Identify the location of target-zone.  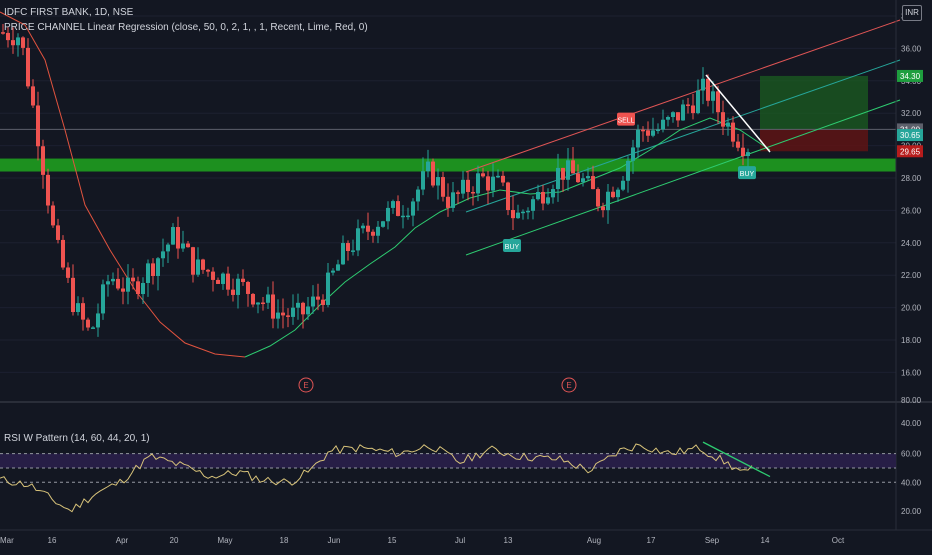
(814, 102).